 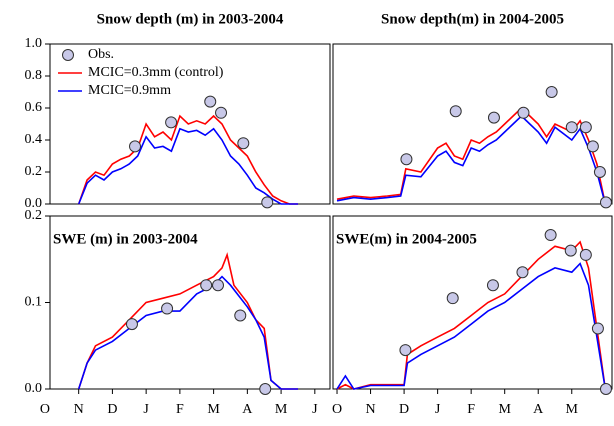 What do you see at coordinates (406, 239) in the screenshot?
I see `panel-title: SWE(m) in 2004-2005` at bounding box center [406, 239].